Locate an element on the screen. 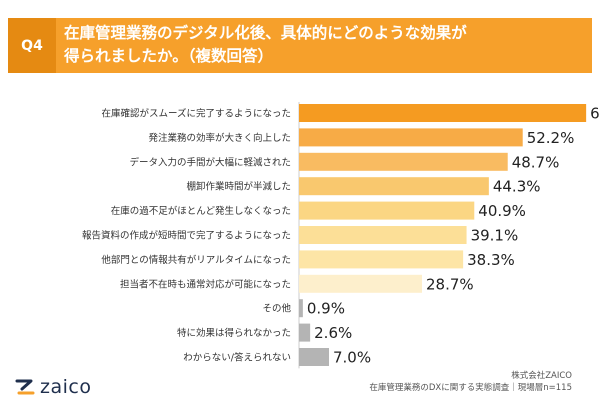 This screenshot has height=415, width=600. zaico-logo: zaico is located at coordinates (52, 387).